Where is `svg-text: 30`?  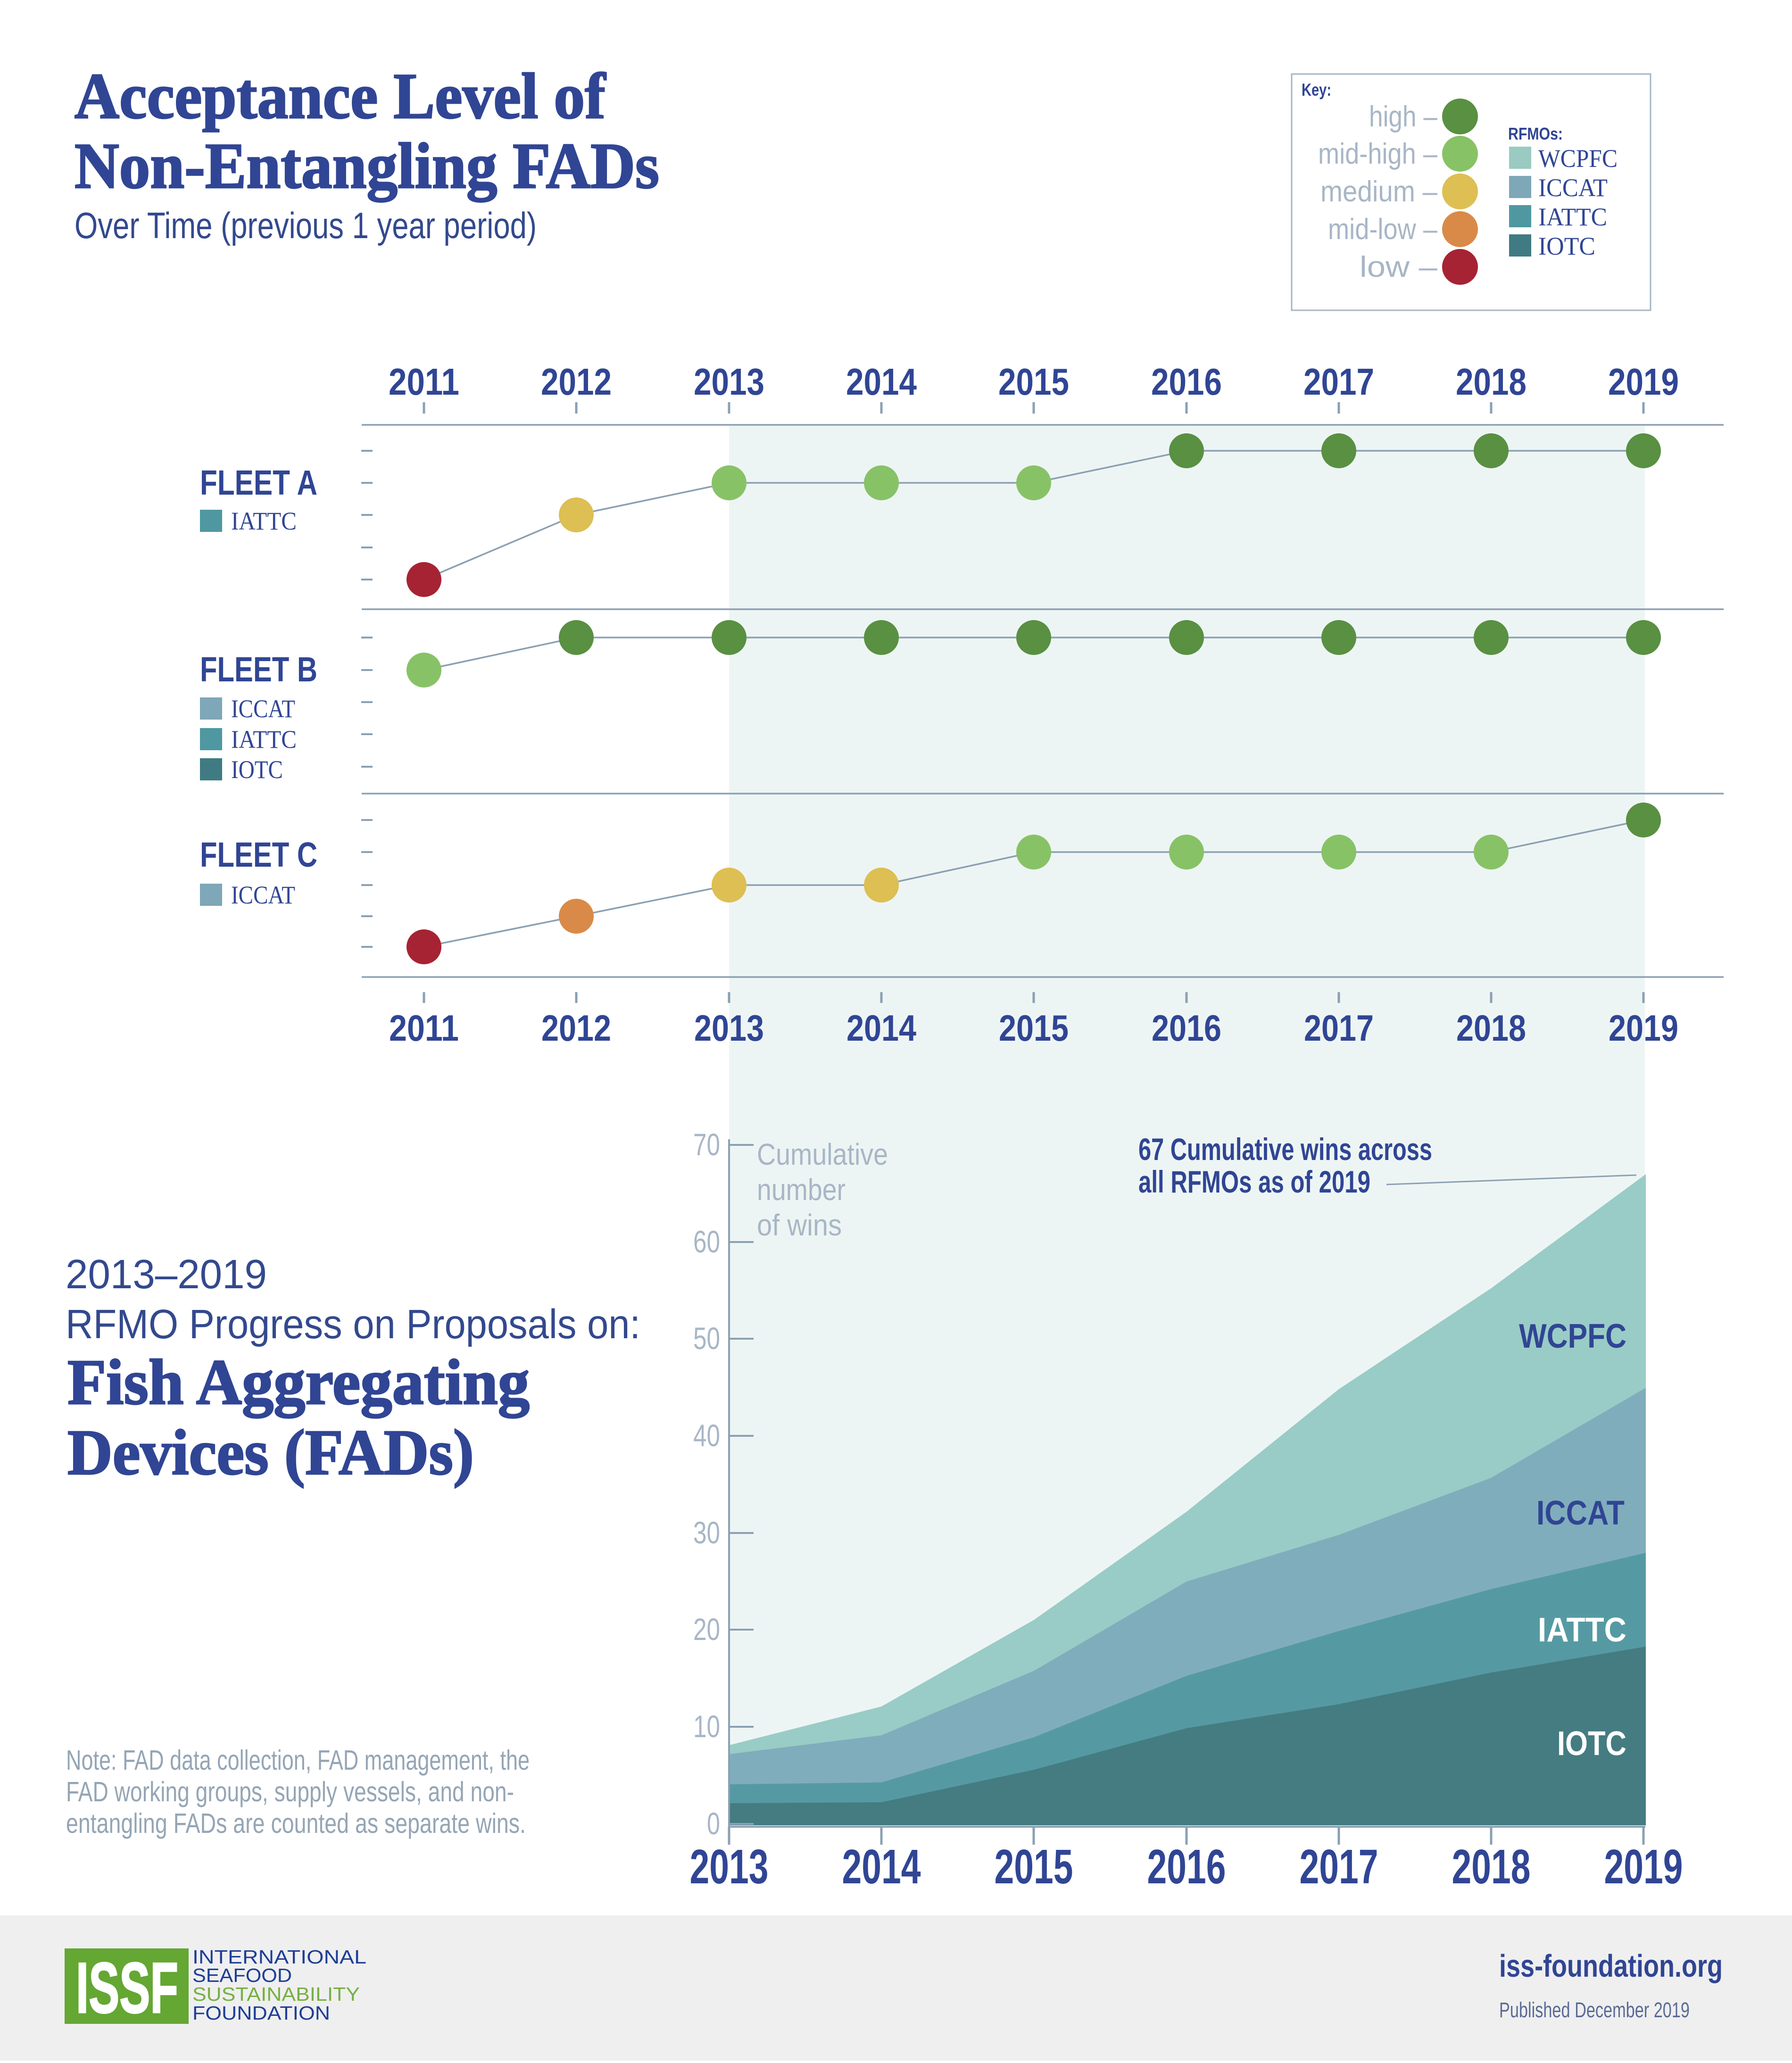 svg-text: 30 is located at coordinates (707, 1532).